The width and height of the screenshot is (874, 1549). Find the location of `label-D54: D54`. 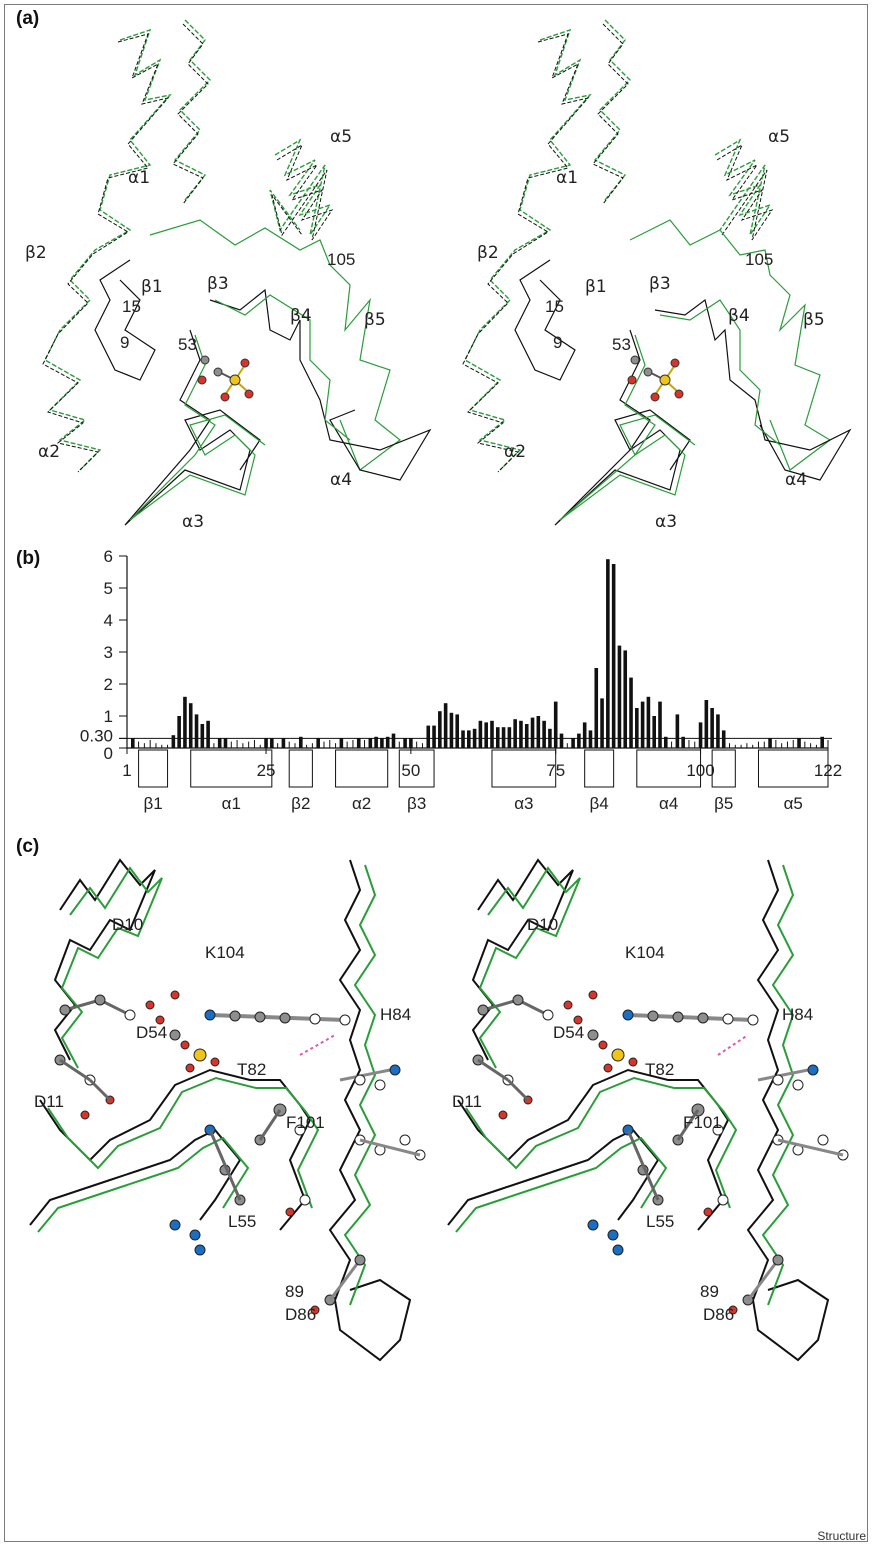

label-D54: D54 is located at coordinates (152, 1032).